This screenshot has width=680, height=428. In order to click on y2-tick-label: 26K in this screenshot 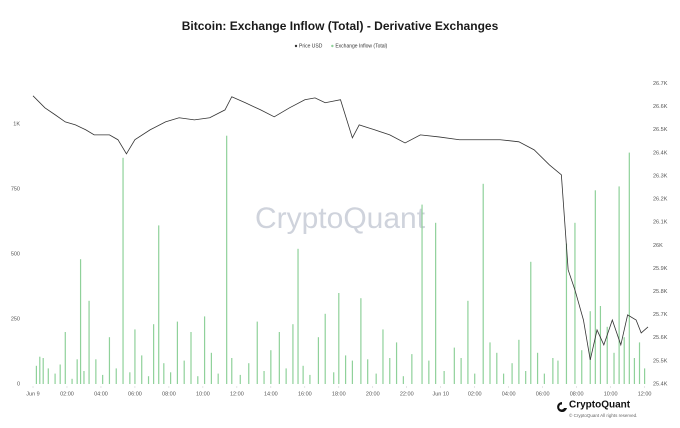, I will do `click(658, 246)`.